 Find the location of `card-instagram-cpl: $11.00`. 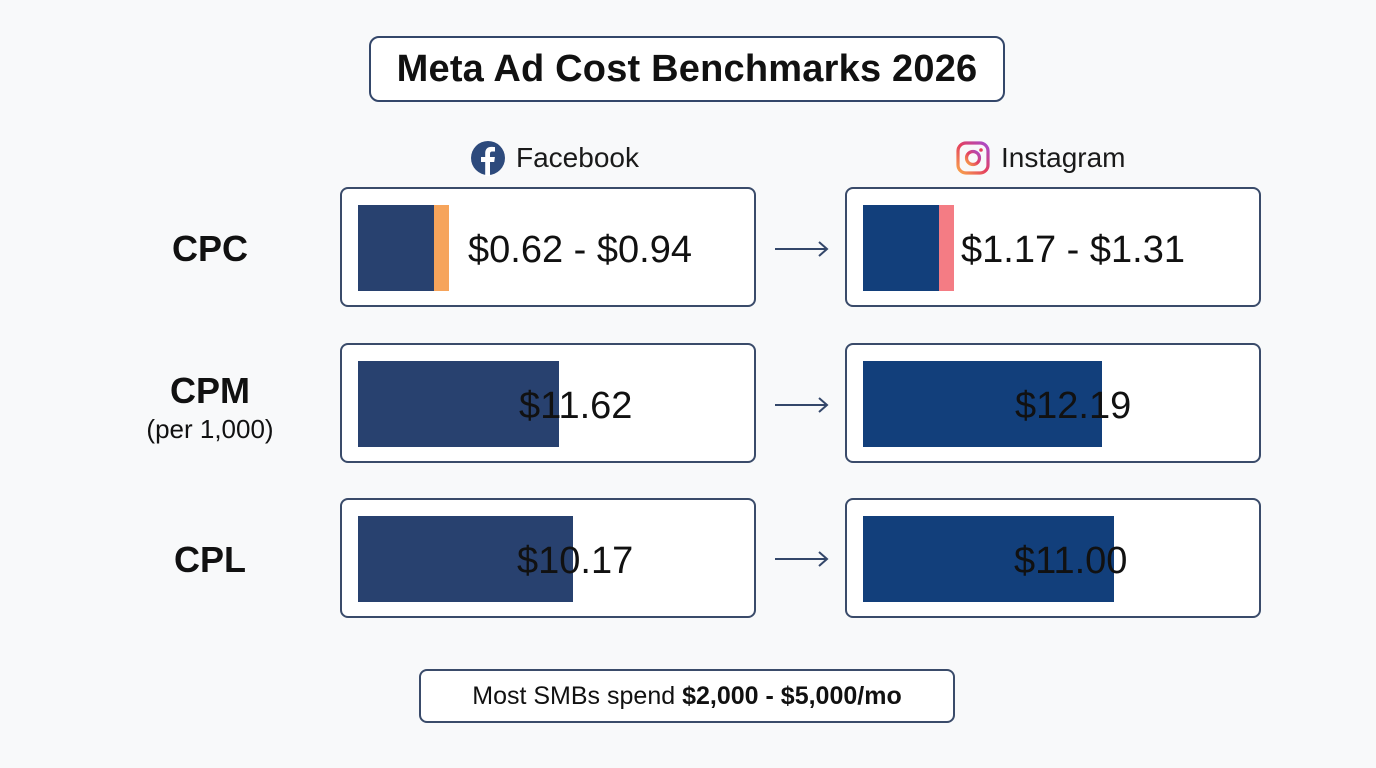

card-instagram-cpl: $11.00 is located at coordinates (1053, 558).